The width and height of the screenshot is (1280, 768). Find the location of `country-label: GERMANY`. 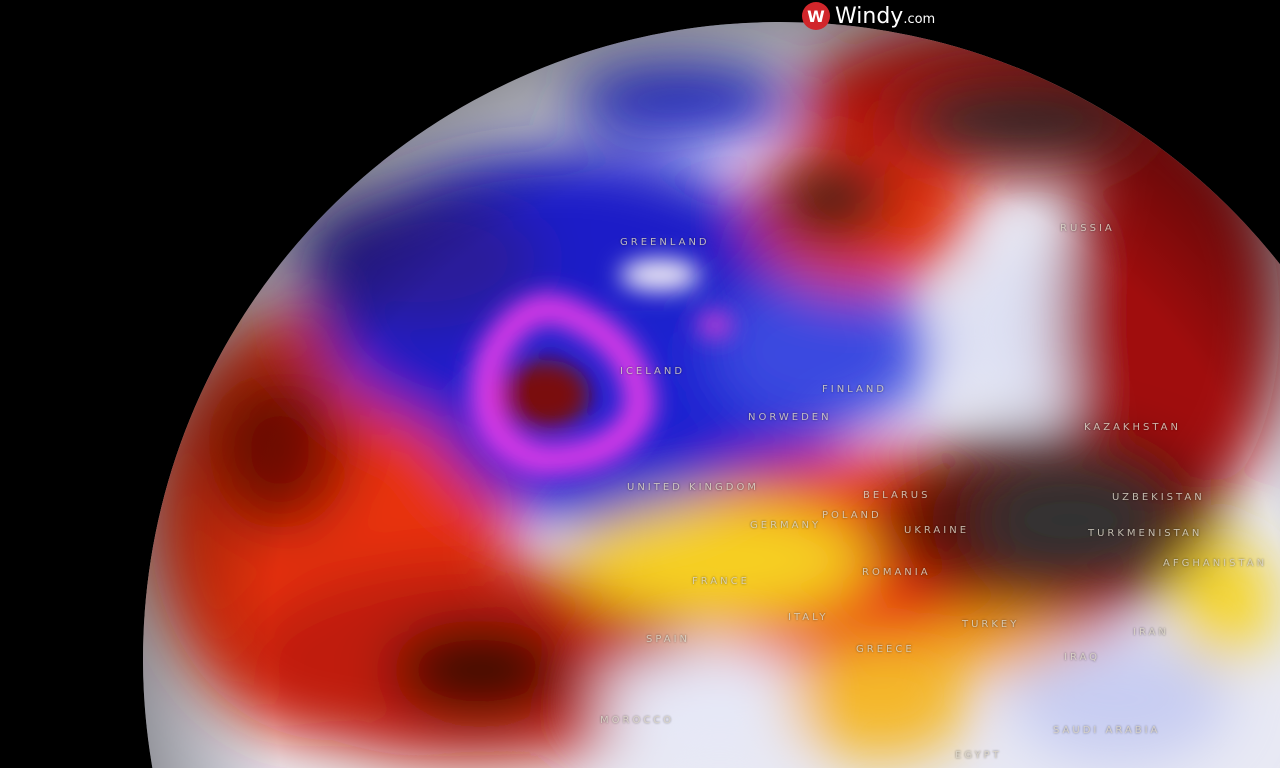

country-label: GERMANY is located at coordinates (786, 525).